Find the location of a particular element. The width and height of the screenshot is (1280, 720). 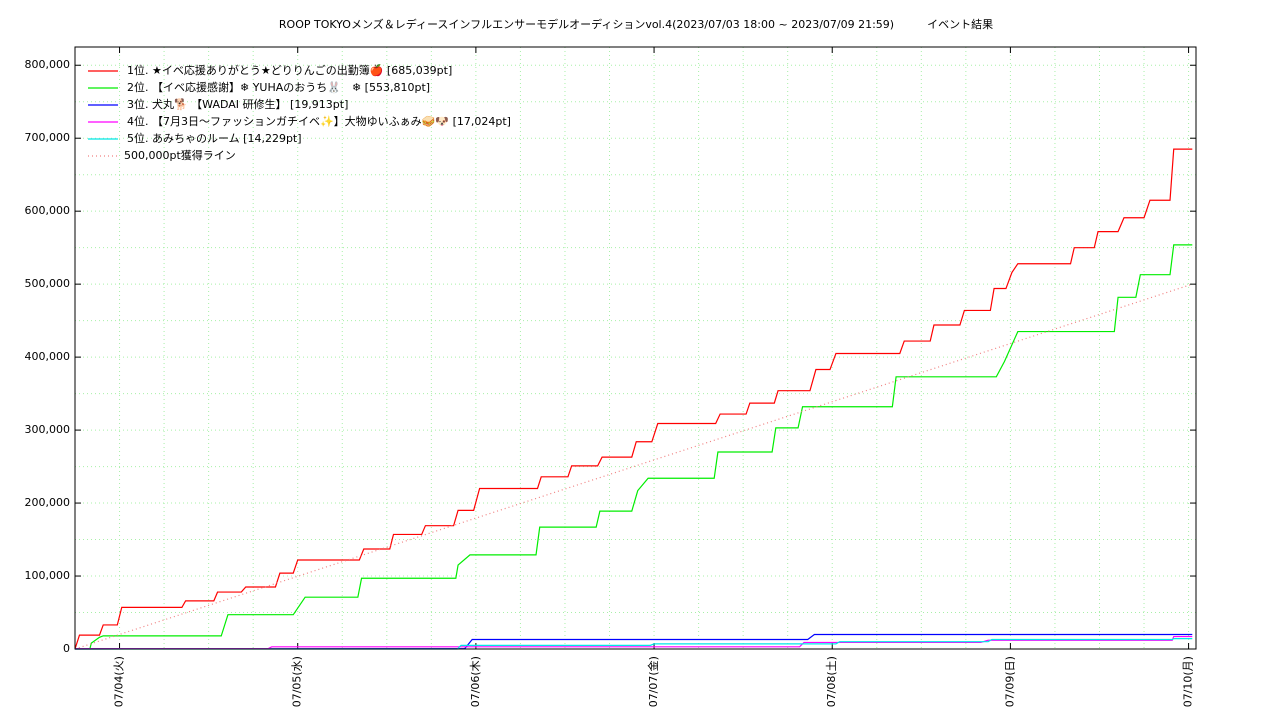

y-tick-label: 400,000 is located at coordinates (48, 356).